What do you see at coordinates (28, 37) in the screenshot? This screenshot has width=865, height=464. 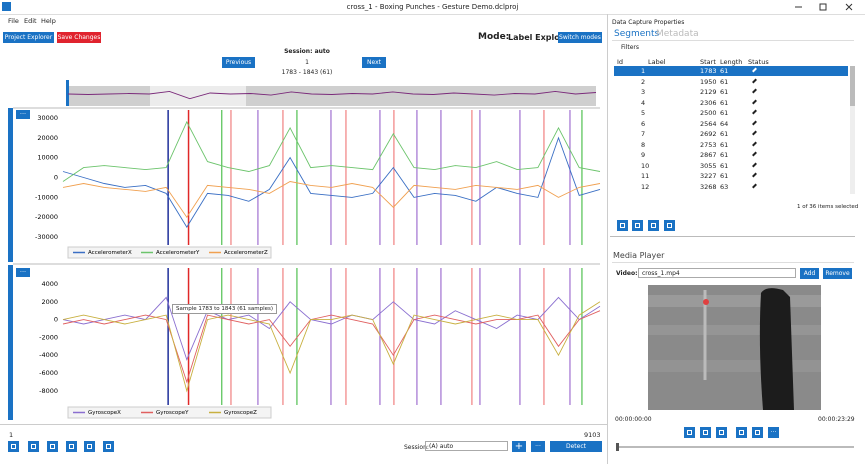 I see `project-explorer-button: Project Explorer` at bounding box center [28, 37].